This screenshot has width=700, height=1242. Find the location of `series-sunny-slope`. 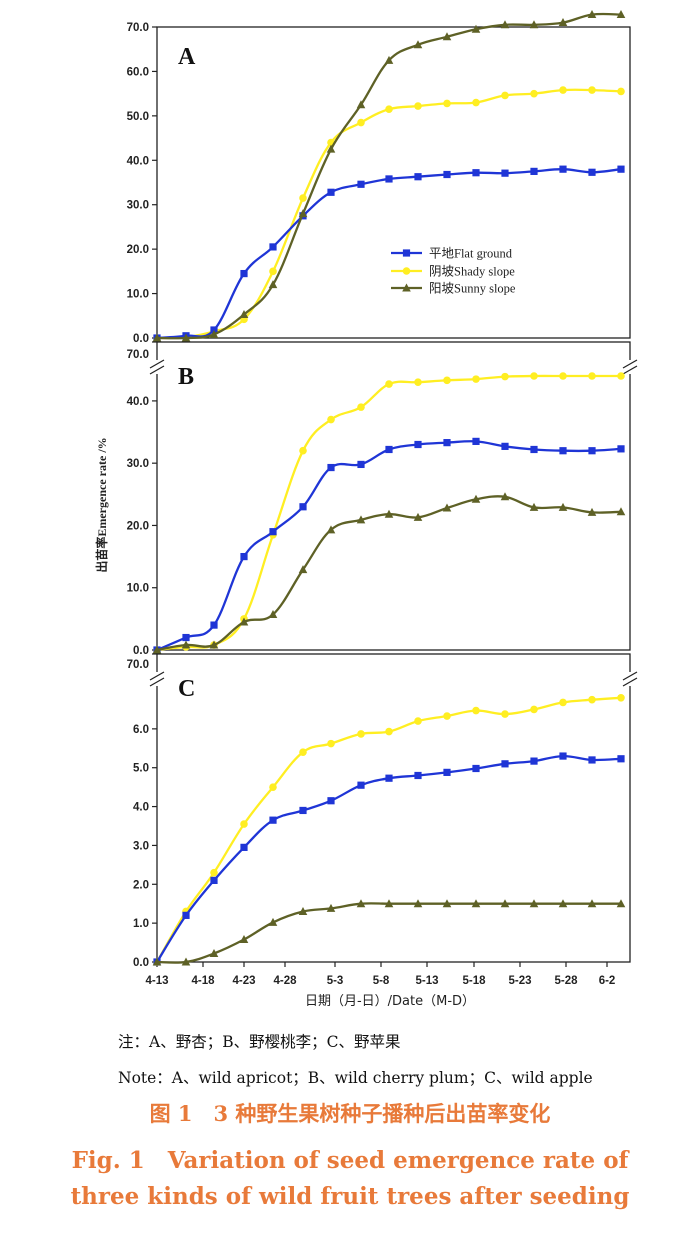

series-sunny-slope is located at coordinates (389, 573).